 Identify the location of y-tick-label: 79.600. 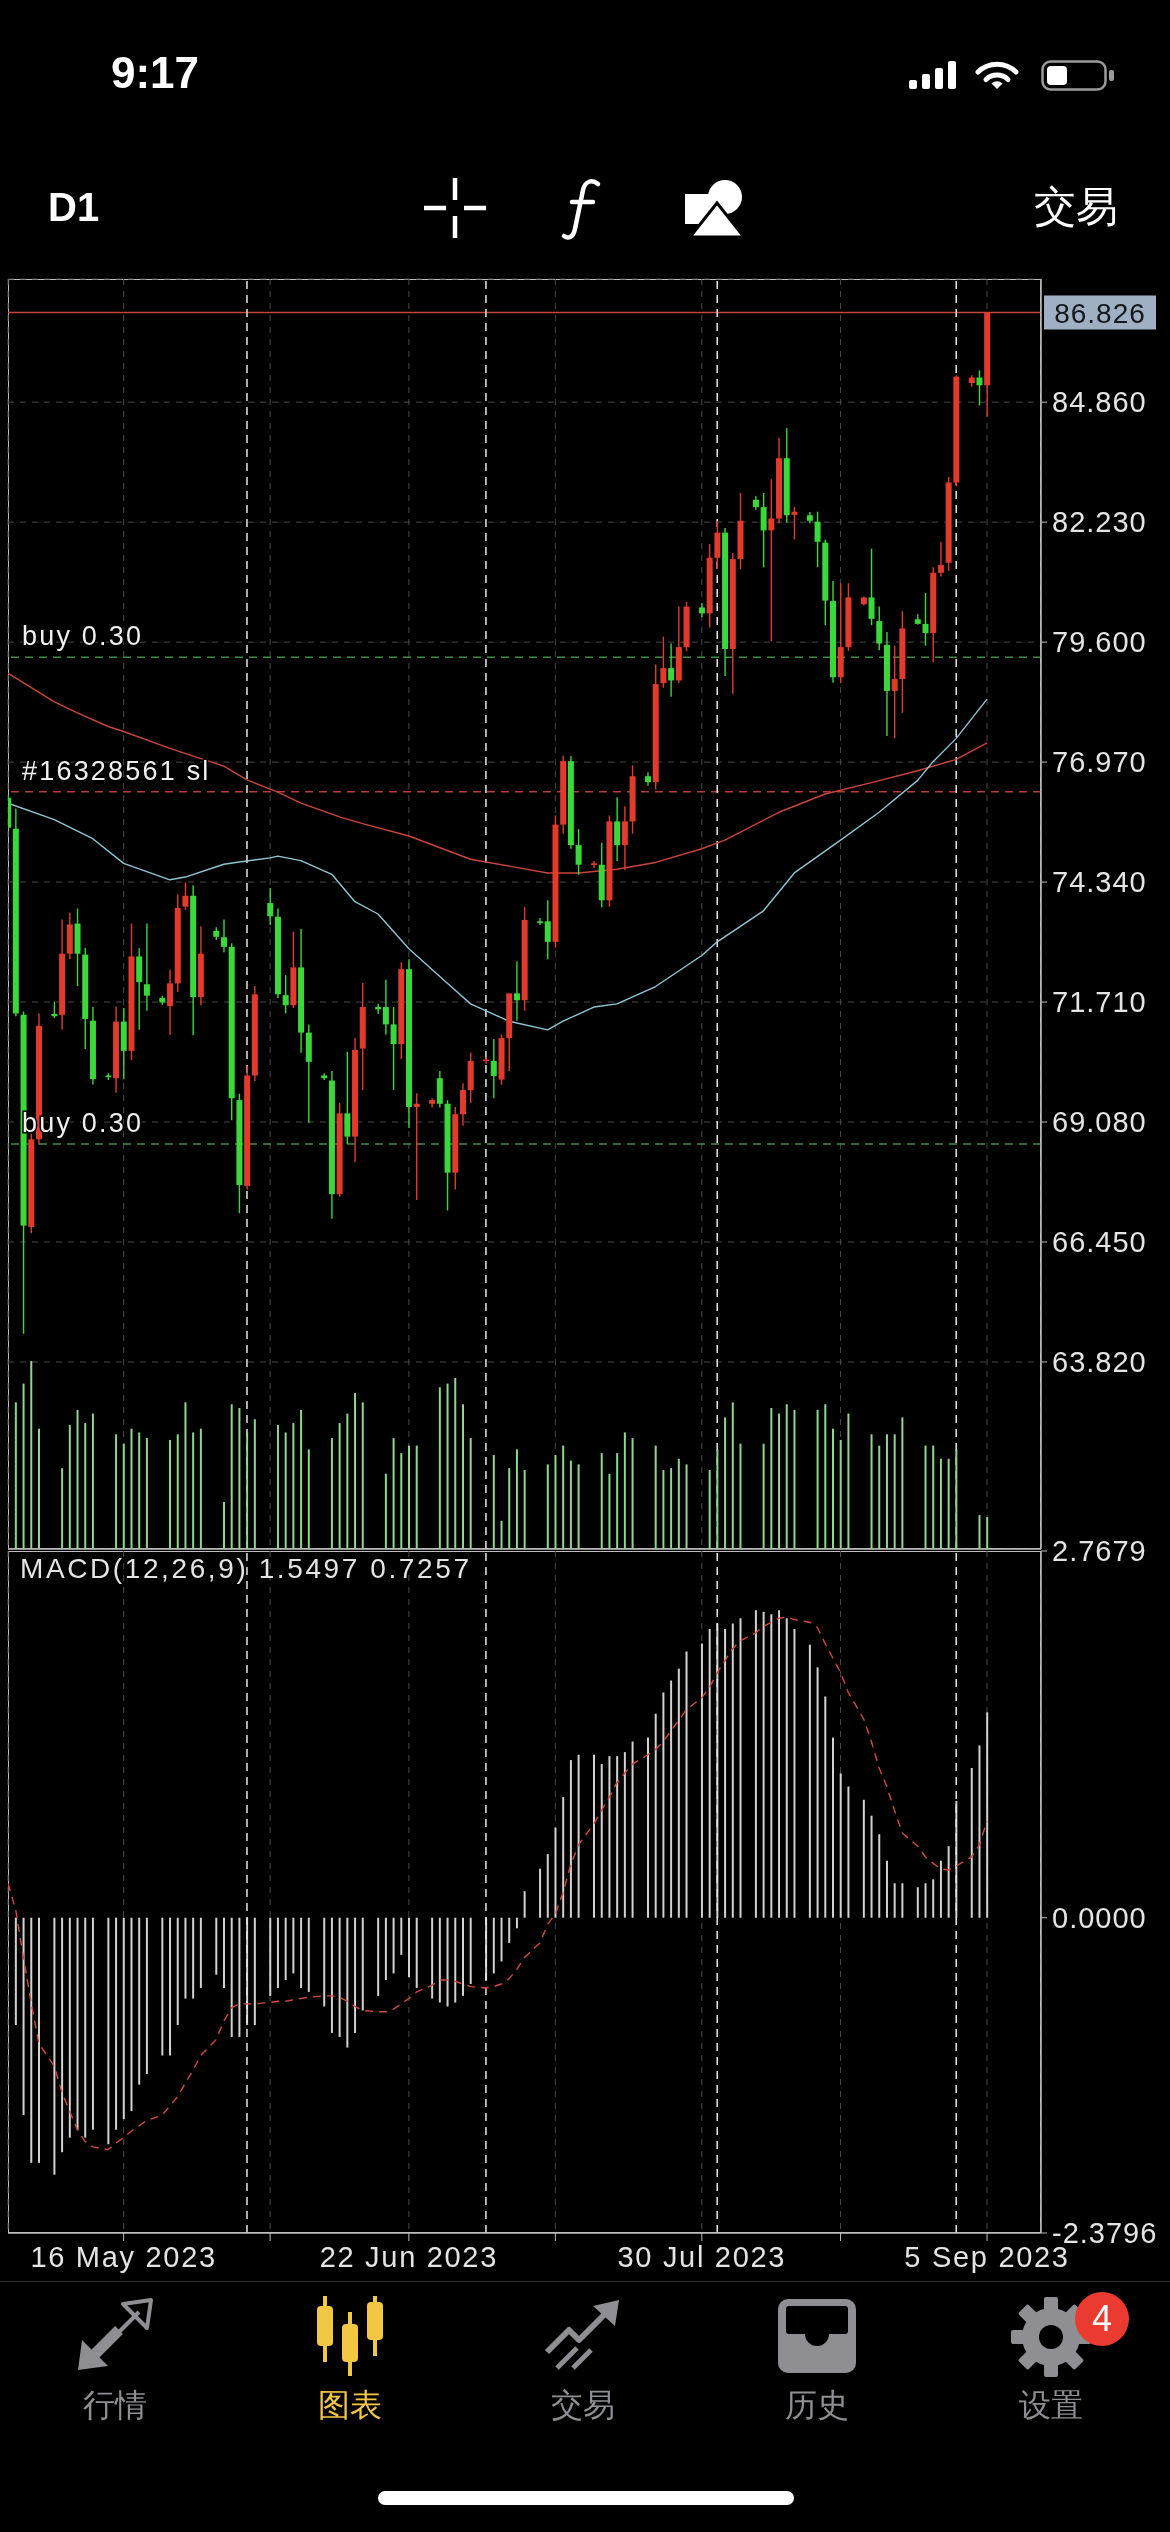
(1099, 642).